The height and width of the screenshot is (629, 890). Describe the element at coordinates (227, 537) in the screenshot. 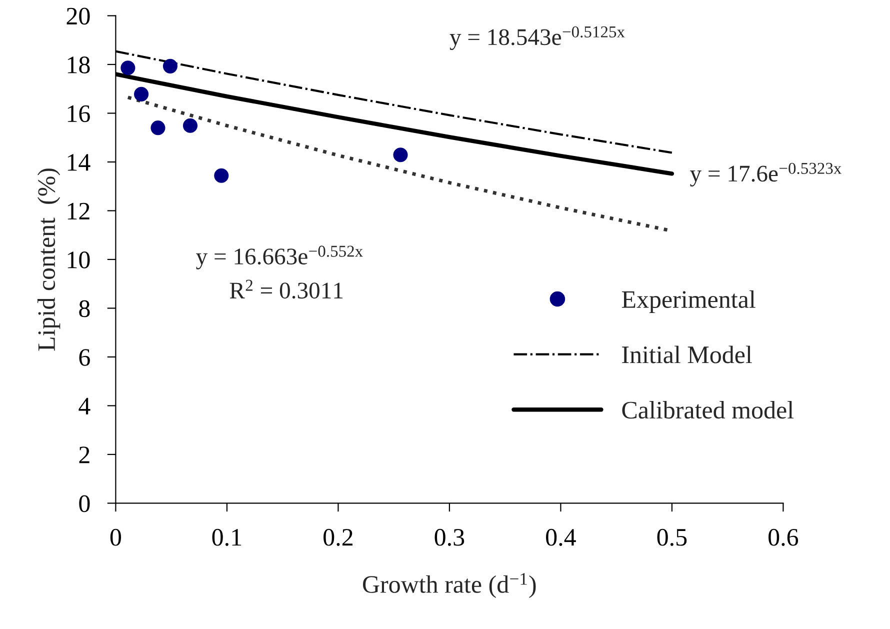

I see `x-tick-label: 0.1` at that location.